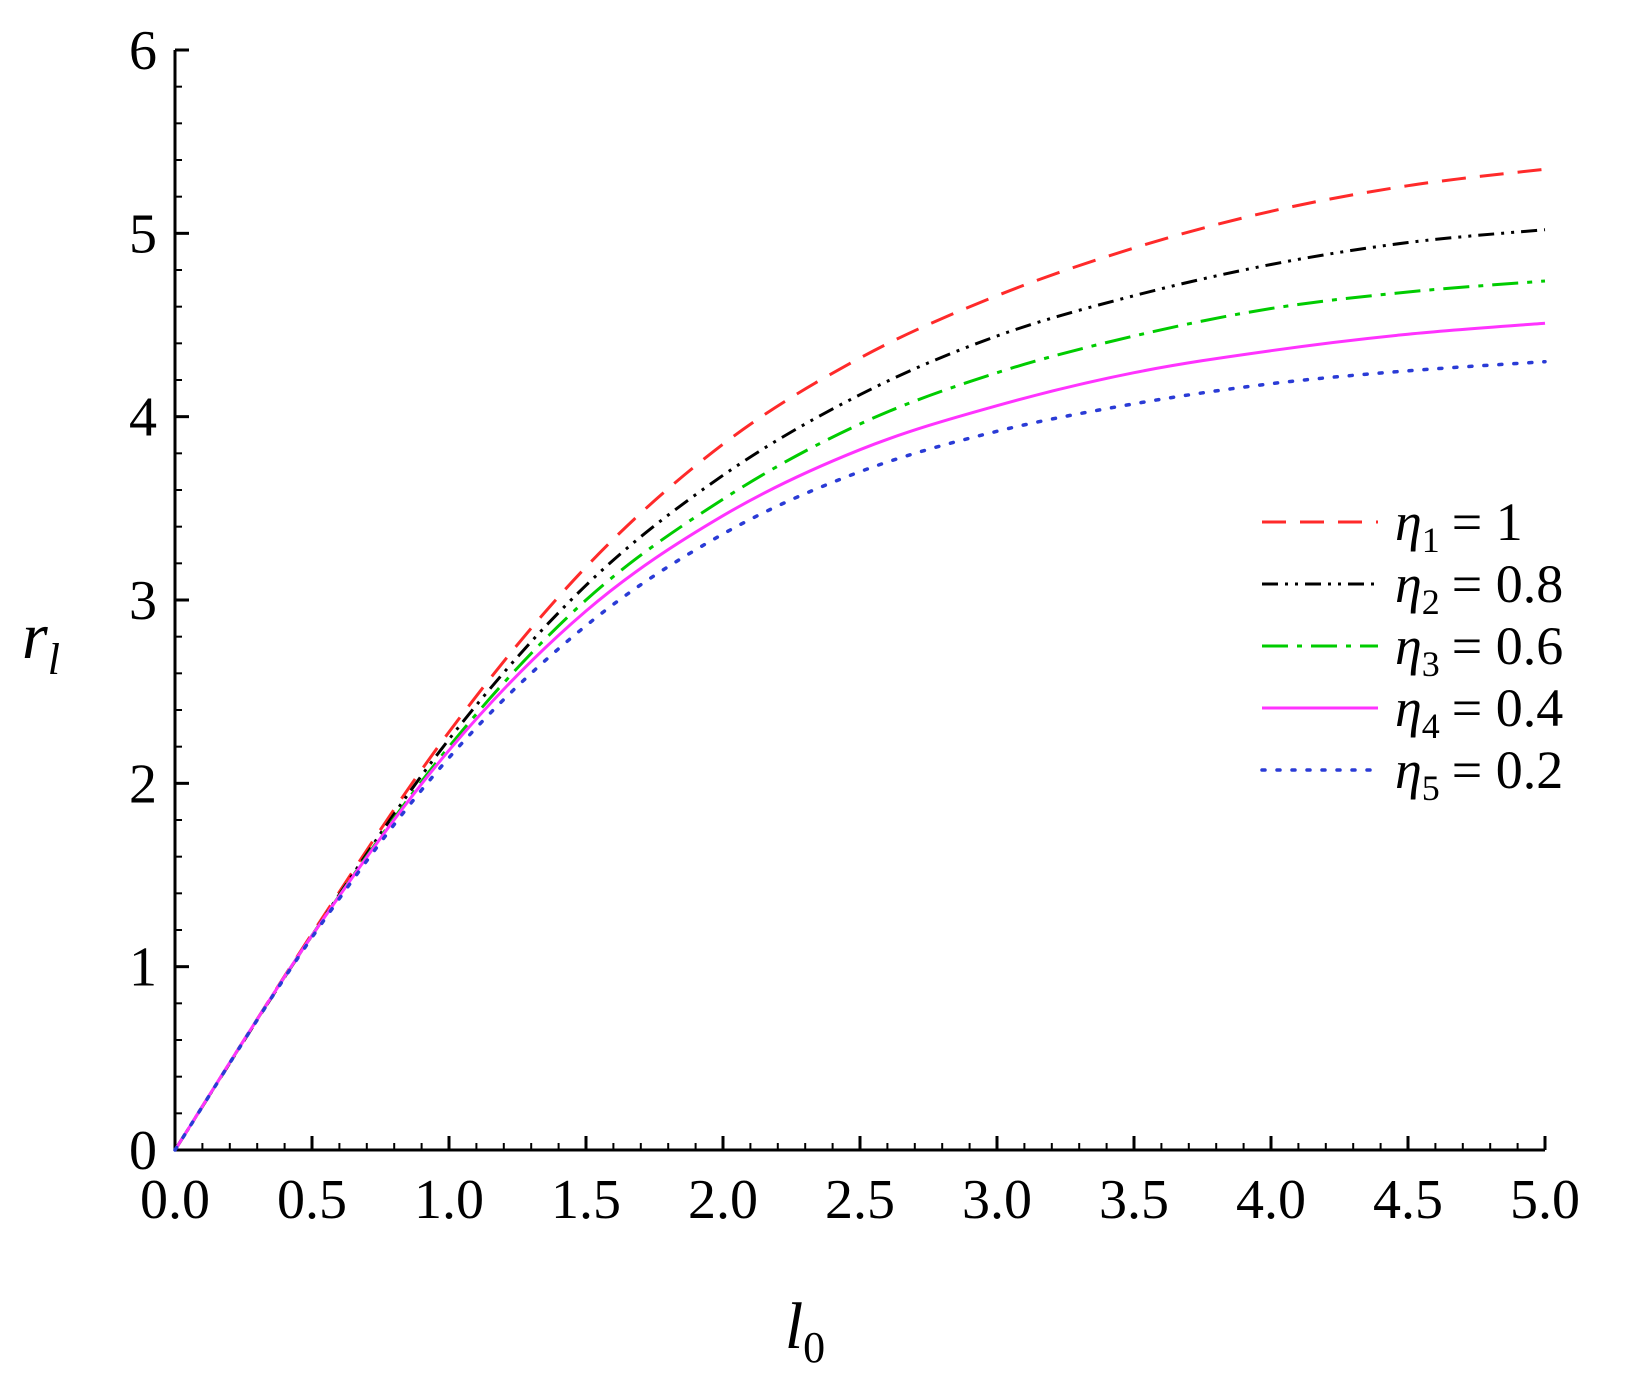 The image size is (1637, 1375). Describe the element at coordinates (1507, 708) in the screenshot. I see `legend-value: = 0.4` at that location.